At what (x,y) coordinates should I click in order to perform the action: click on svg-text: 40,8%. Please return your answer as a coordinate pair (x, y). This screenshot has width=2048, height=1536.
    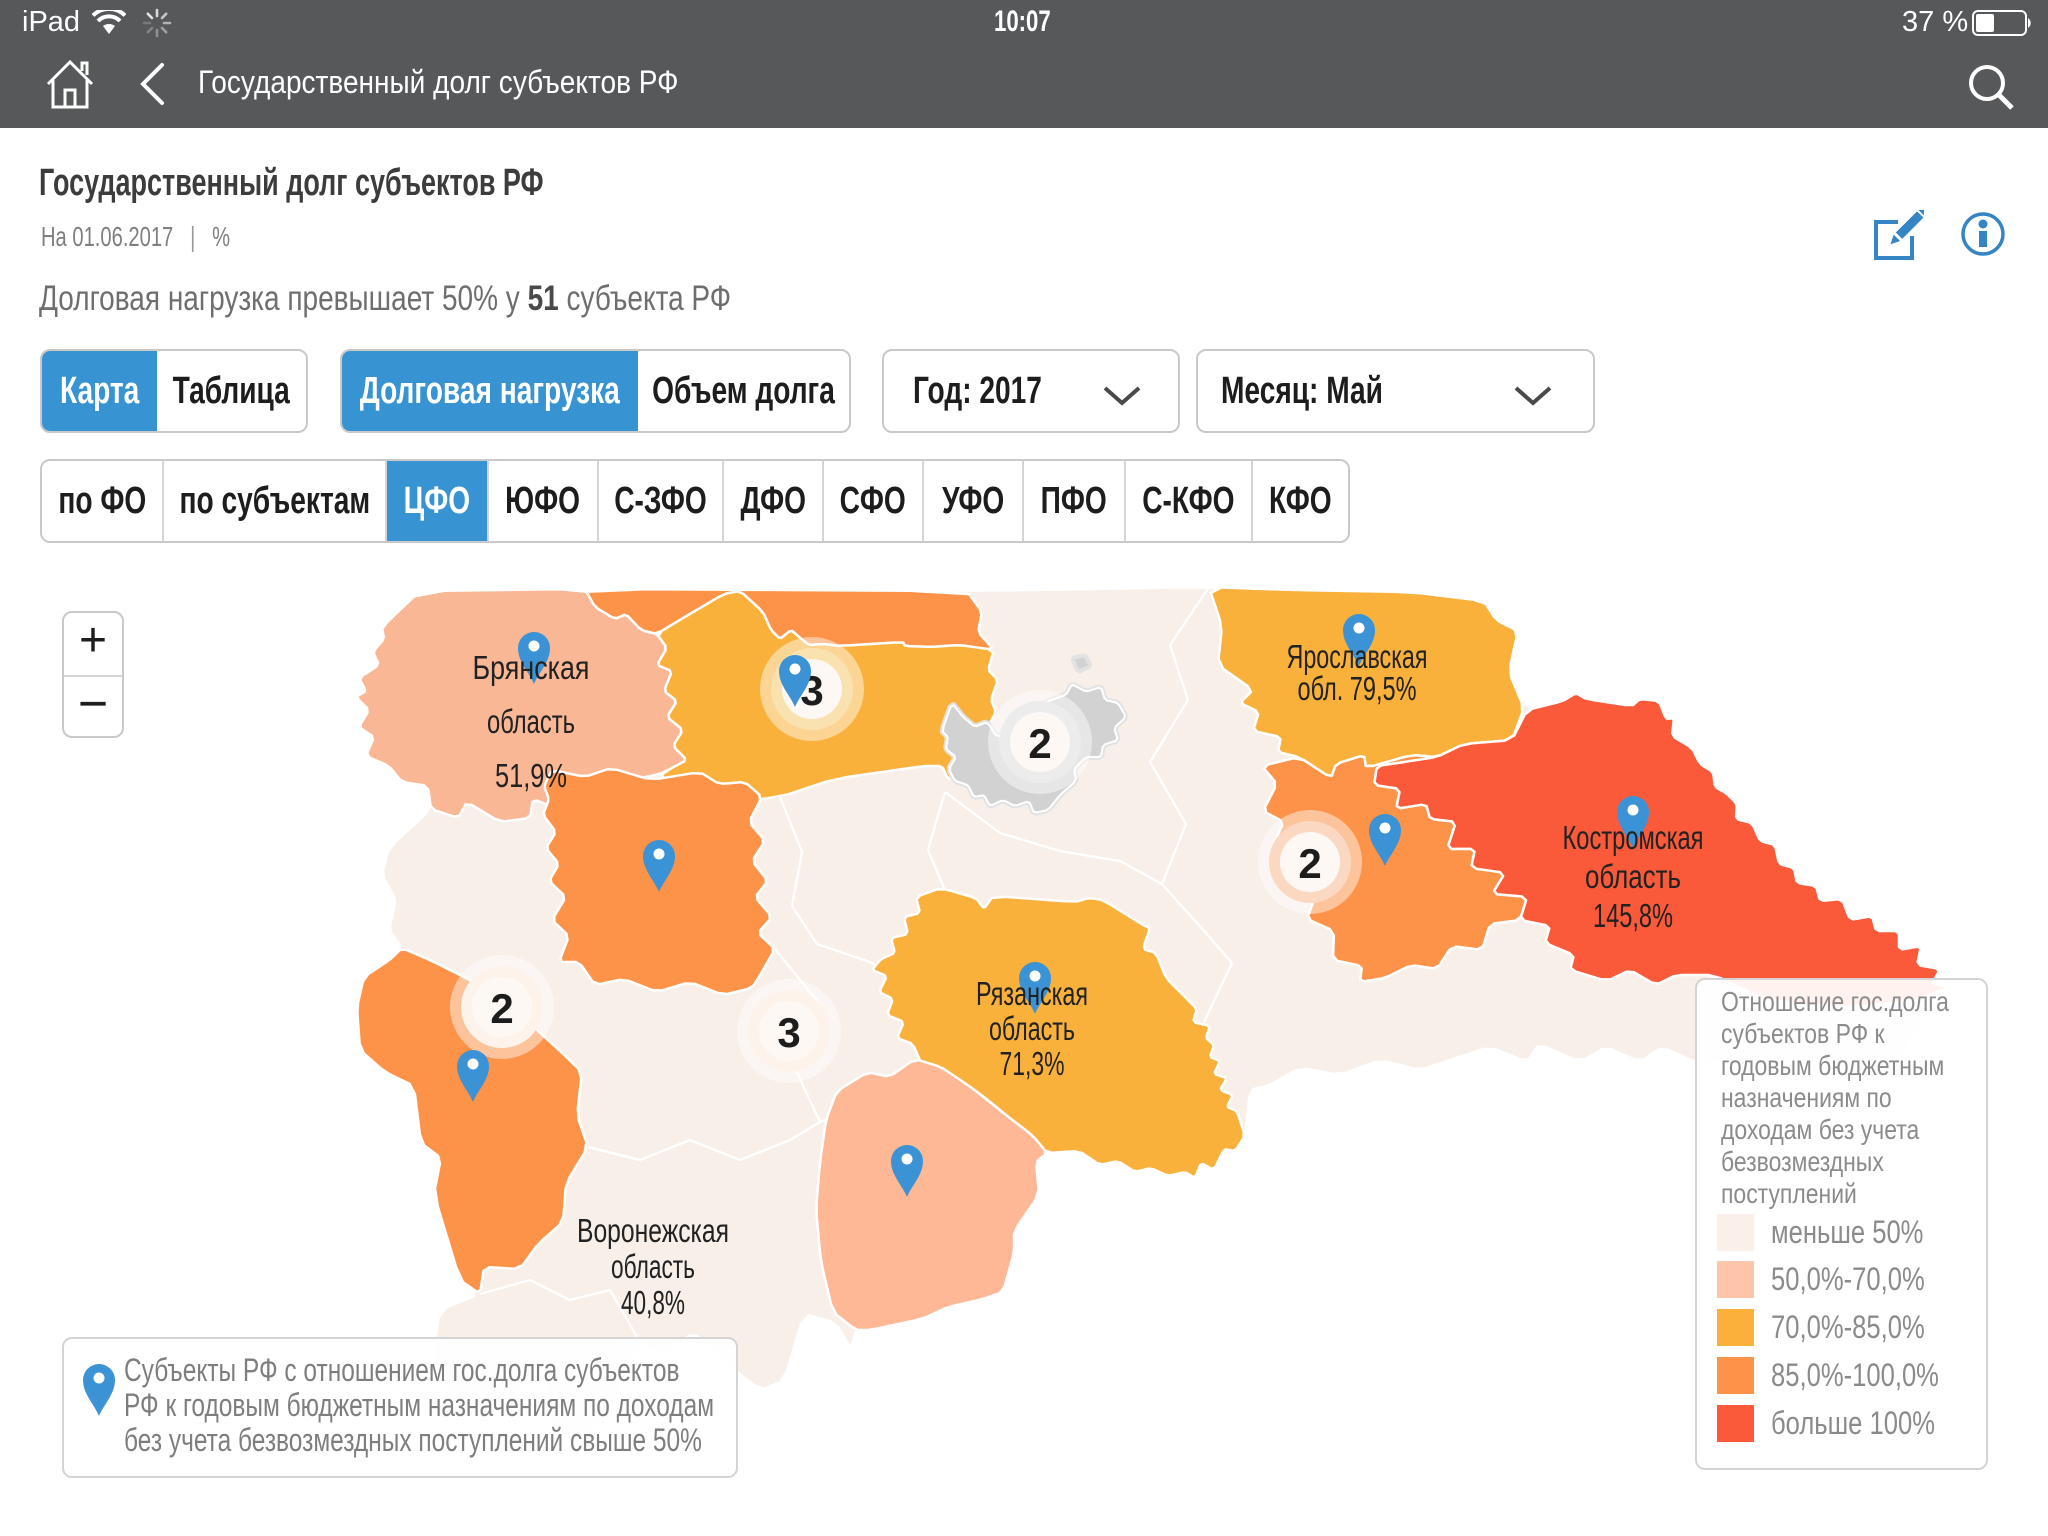
    Looking at the image, I should click on (653, 1302).